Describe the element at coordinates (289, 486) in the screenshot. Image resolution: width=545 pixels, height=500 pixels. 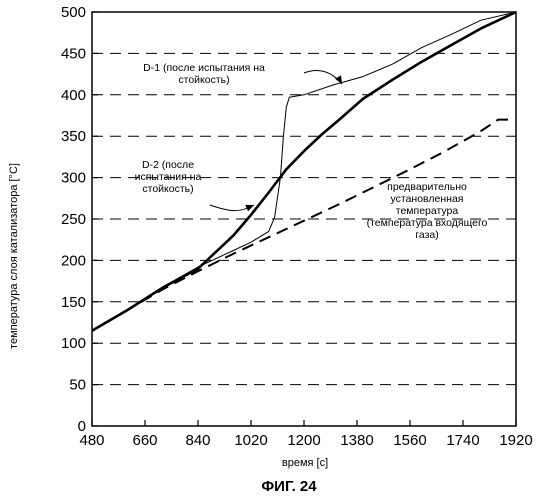
I see `figure-label: ФИГ. 24` at that location.